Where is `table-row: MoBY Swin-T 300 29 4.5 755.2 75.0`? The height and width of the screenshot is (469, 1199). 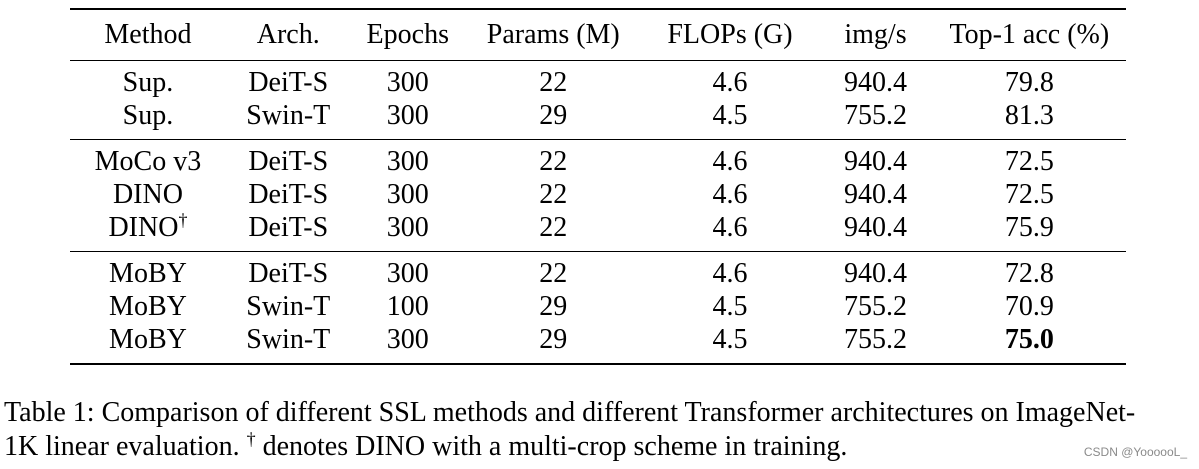
table-row: MoBY Swin-T 300 29 4.5 755.2 75.0 is located at coordinates (598, 344).